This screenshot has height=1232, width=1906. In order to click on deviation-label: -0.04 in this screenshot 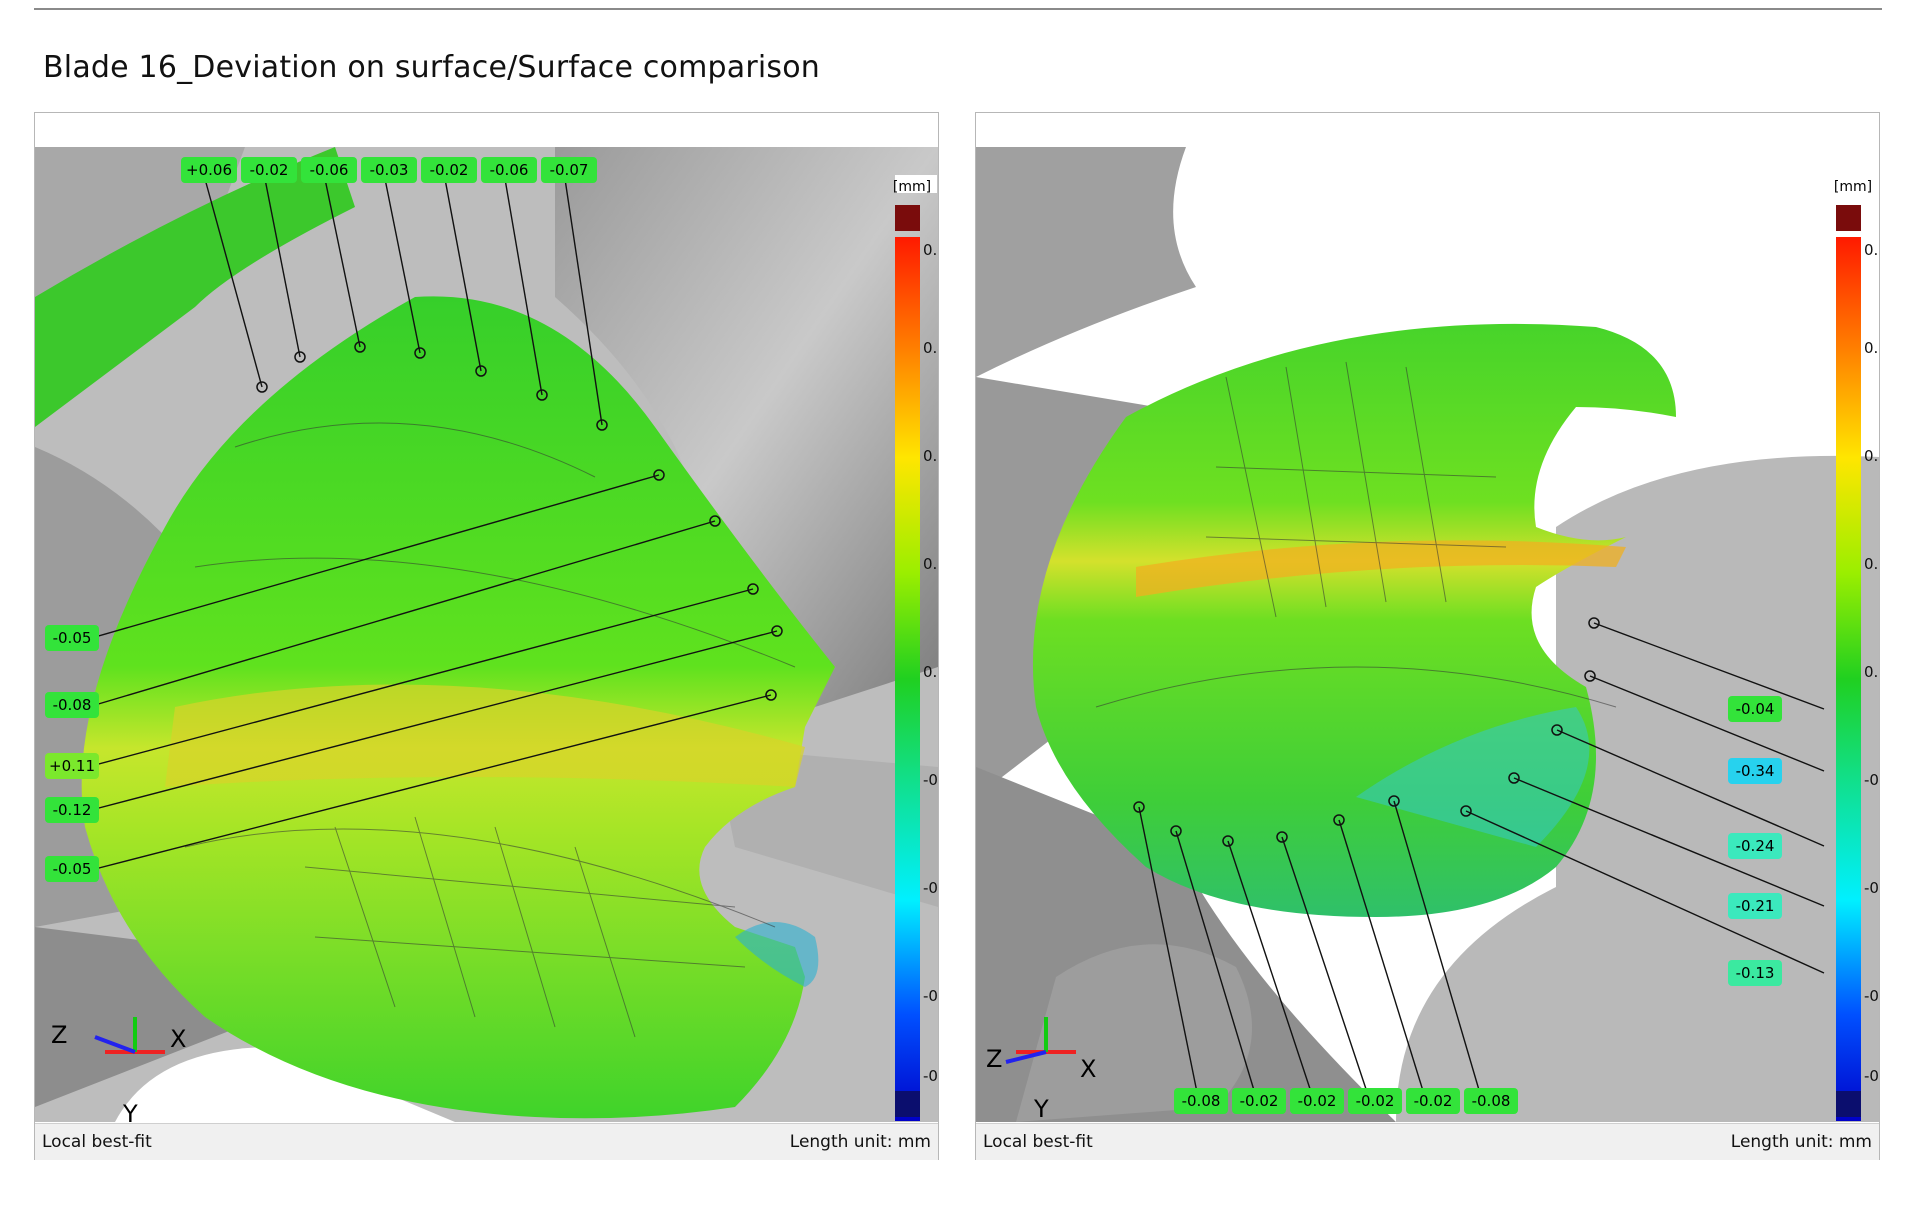, I will do `click(1755, 709)`.